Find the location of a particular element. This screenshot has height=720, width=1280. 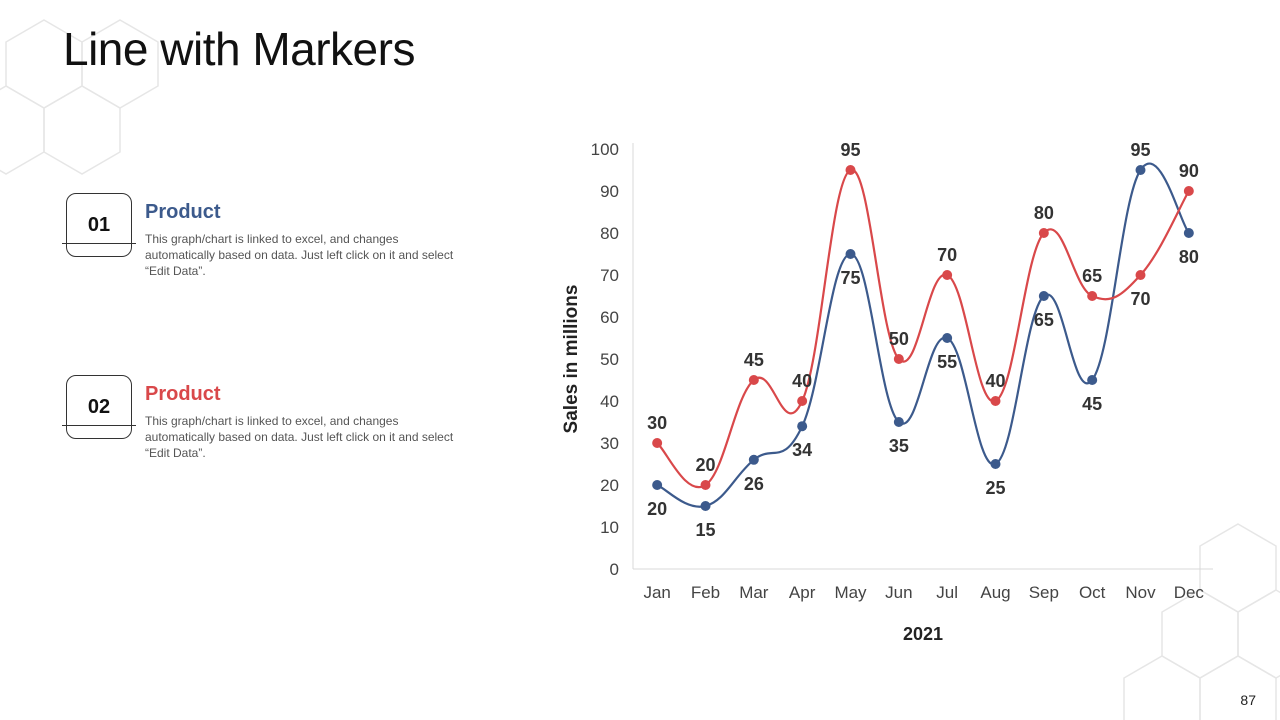

series-1-data-label: 26 is located at coordinates (754, 484).